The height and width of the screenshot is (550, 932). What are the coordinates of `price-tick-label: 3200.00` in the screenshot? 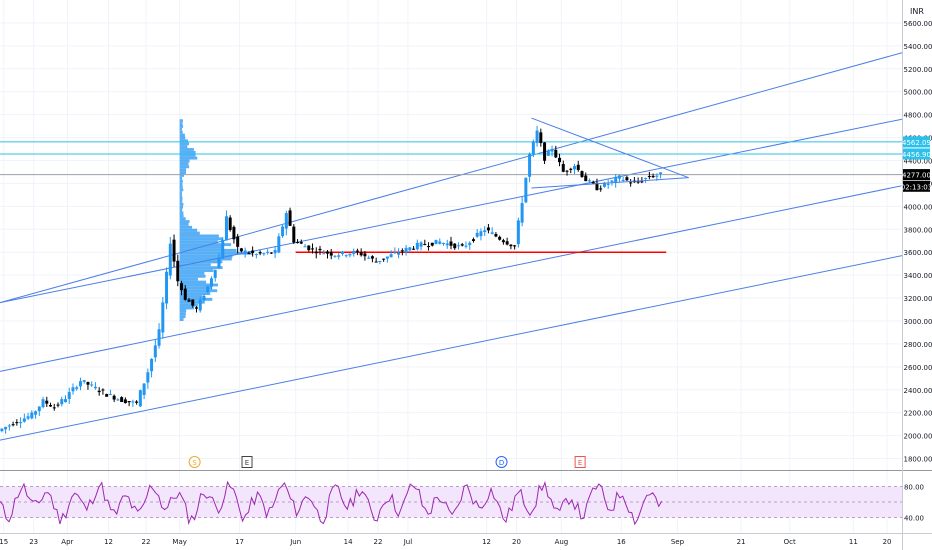 It's located at (918, 299).